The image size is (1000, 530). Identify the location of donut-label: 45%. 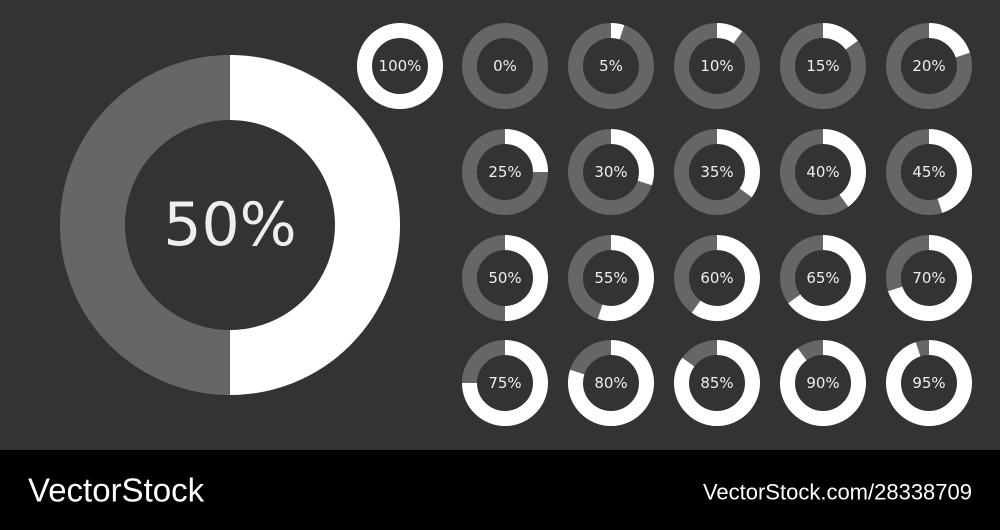
(928, 172).